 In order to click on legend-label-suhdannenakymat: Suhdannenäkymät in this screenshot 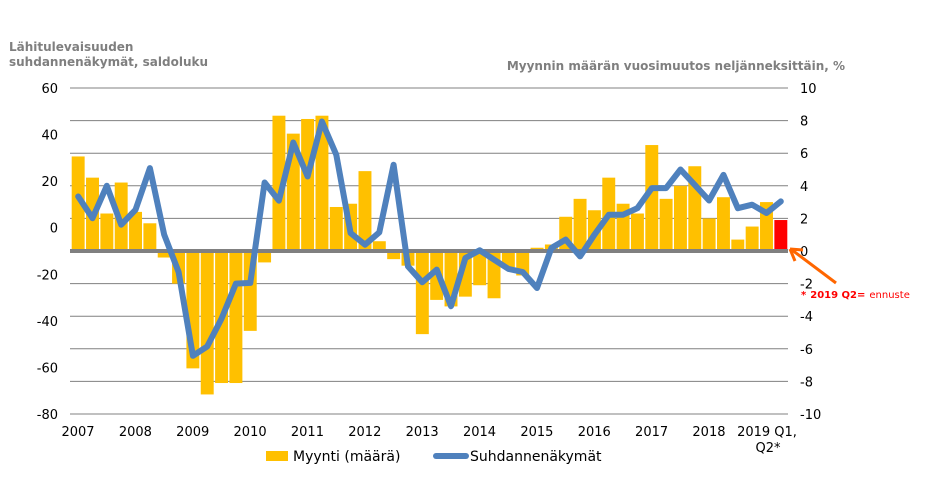, I will do `click(536, 457)`.